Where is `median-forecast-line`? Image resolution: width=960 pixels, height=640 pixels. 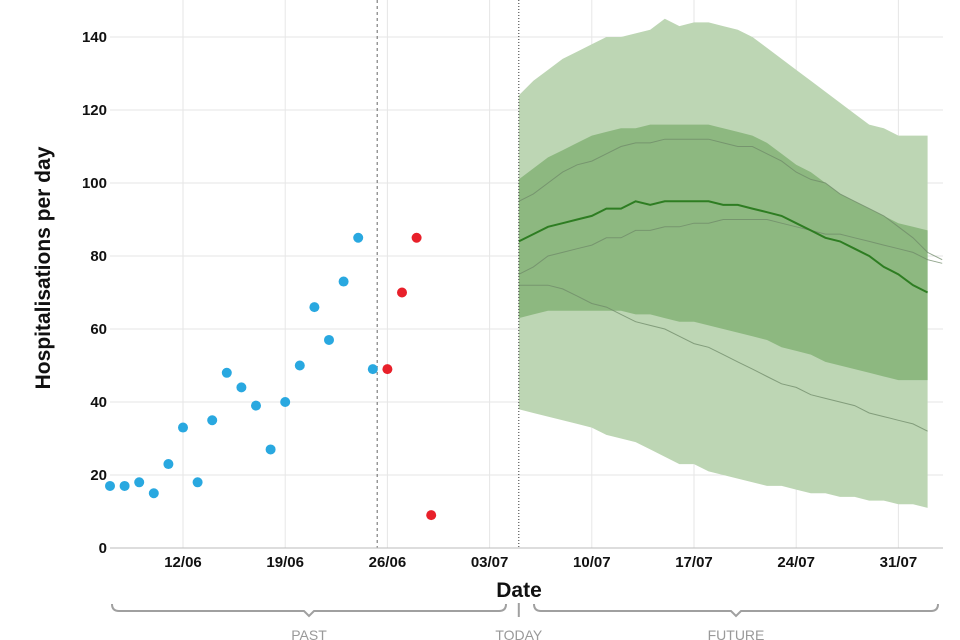
median-forecast-line is located at coordinates (723, 247).